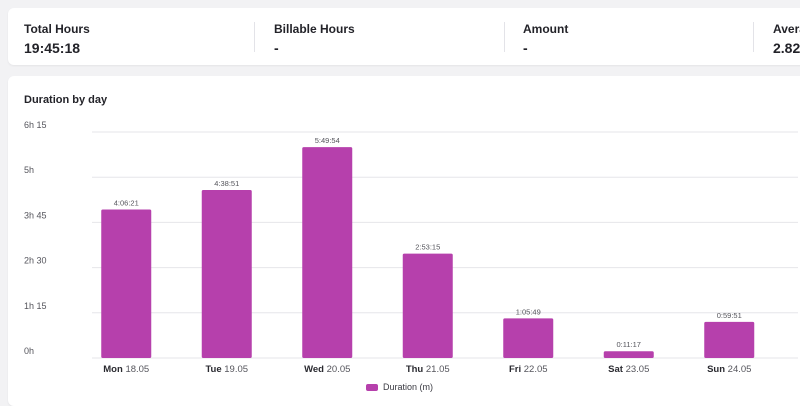 The image size is (800, 406). I want to click on bar-thu, so click(427, 305).